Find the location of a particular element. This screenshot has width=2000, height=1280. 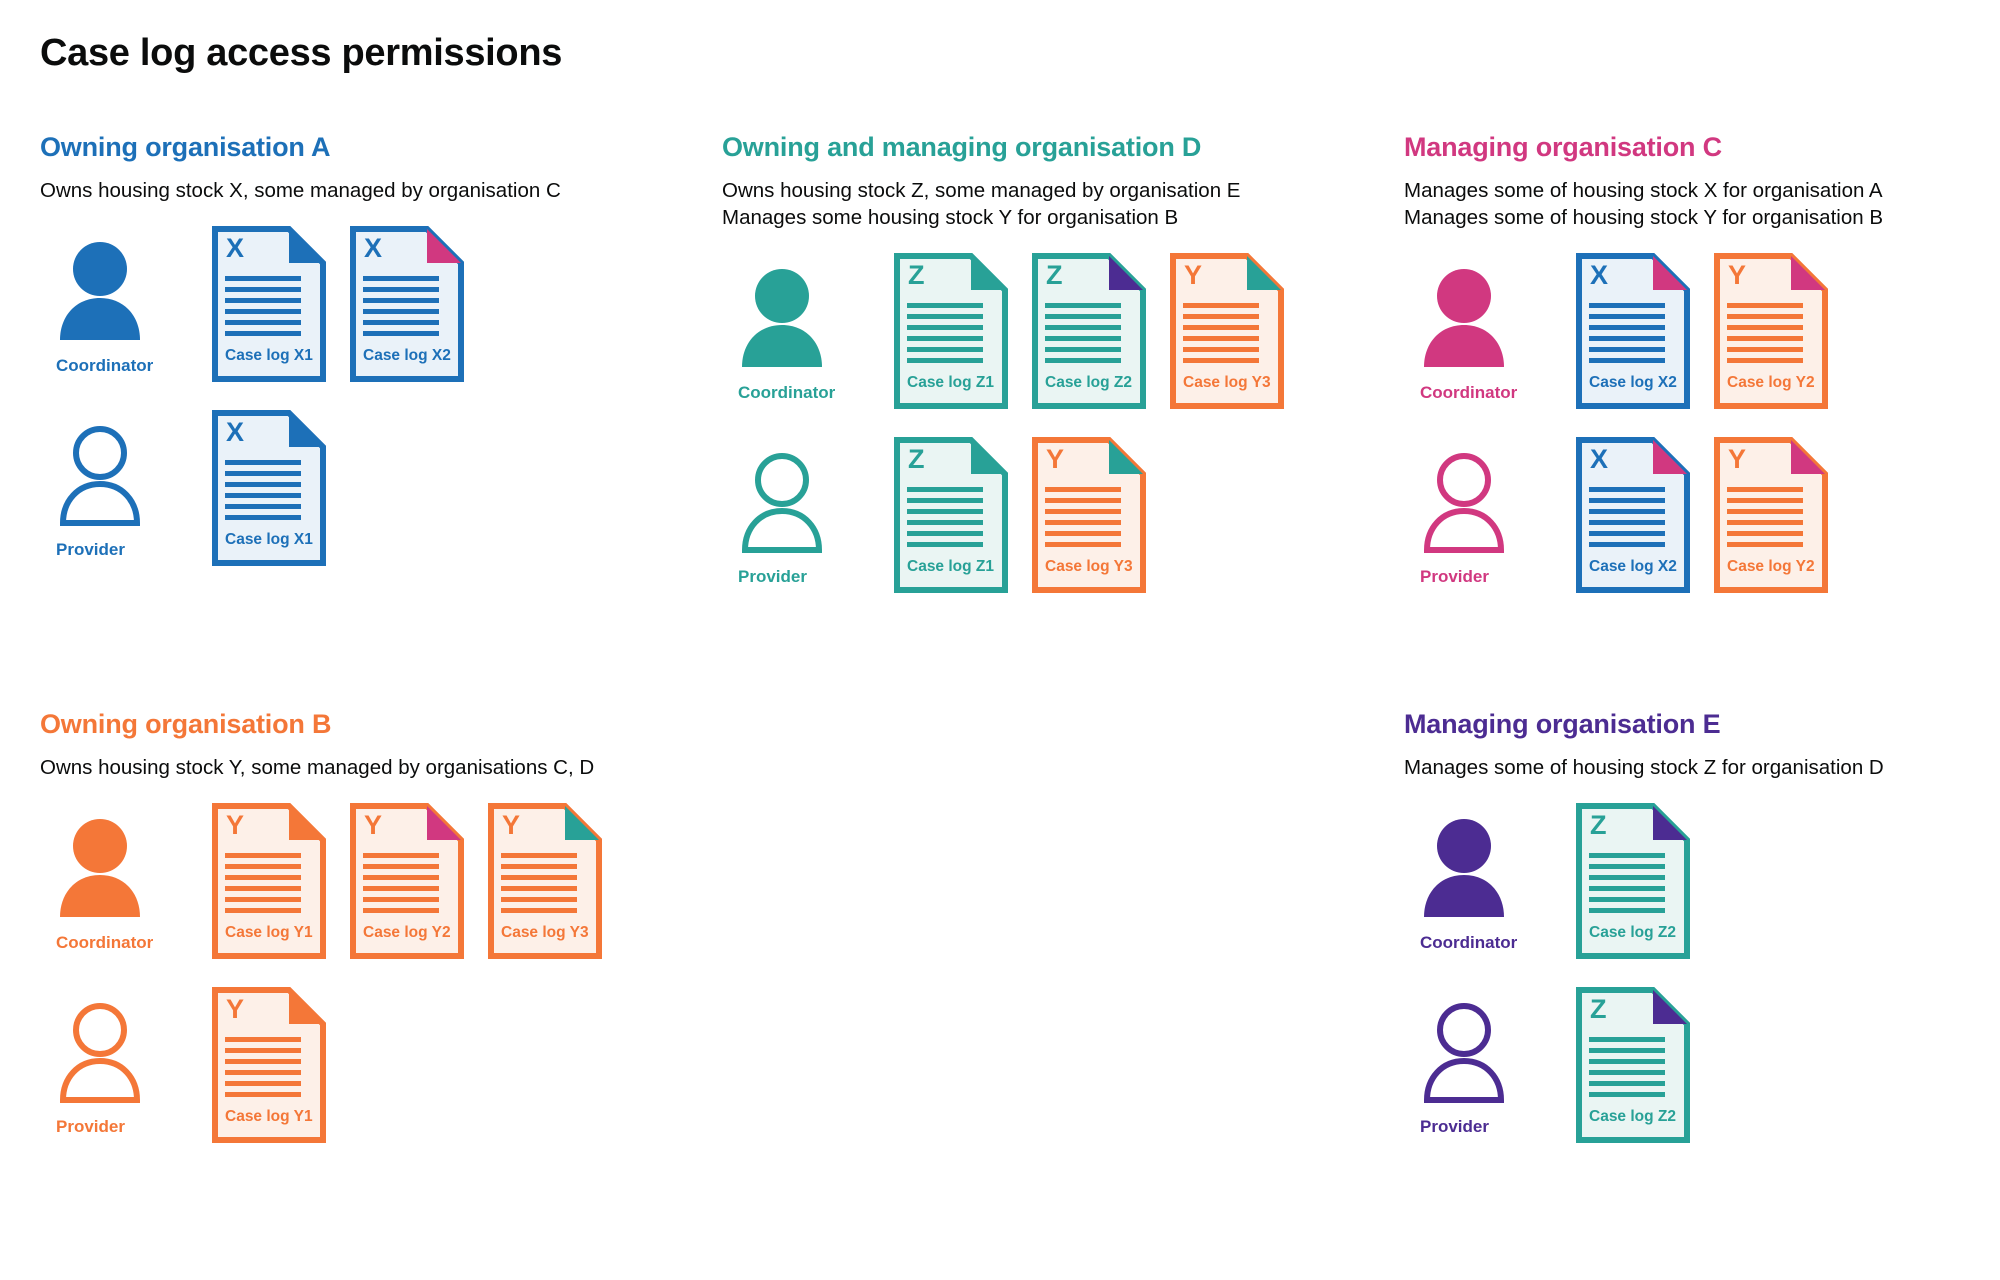

case-log-list: Y Case log Y1 Y Case log Y2 Y Case log Y3 is located at coordinates (407, 881).